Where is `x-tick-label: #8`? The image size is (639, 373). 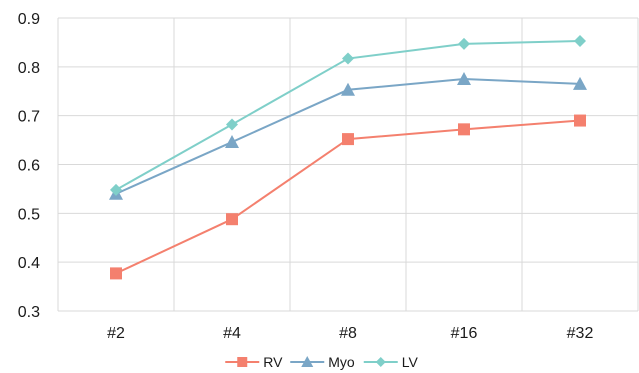
x-tick-label: #8 is located at coordinates (348, 333).